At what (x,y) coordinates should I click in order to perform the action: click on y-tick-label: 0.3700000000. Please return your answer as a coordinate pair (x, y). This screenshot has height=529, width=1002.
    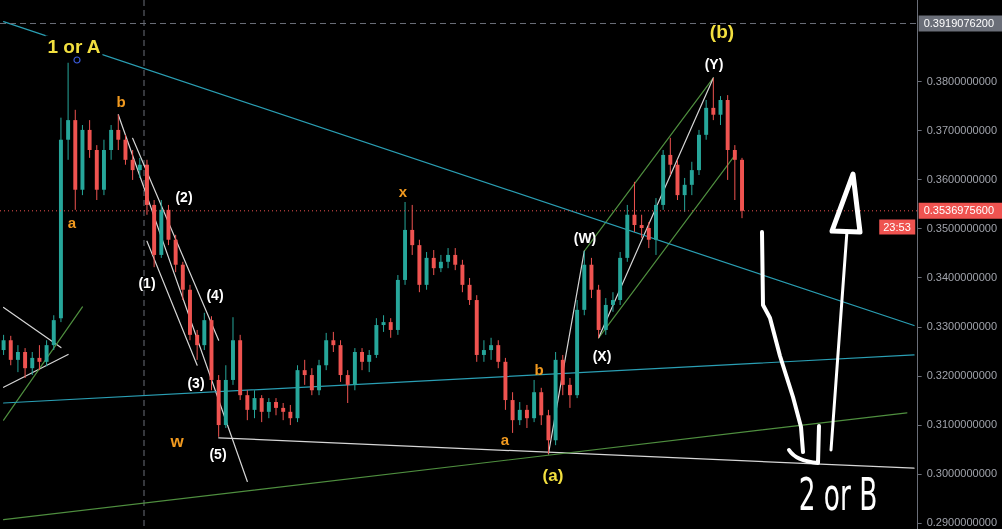
    Looking at the image, I should click on (962, 129).